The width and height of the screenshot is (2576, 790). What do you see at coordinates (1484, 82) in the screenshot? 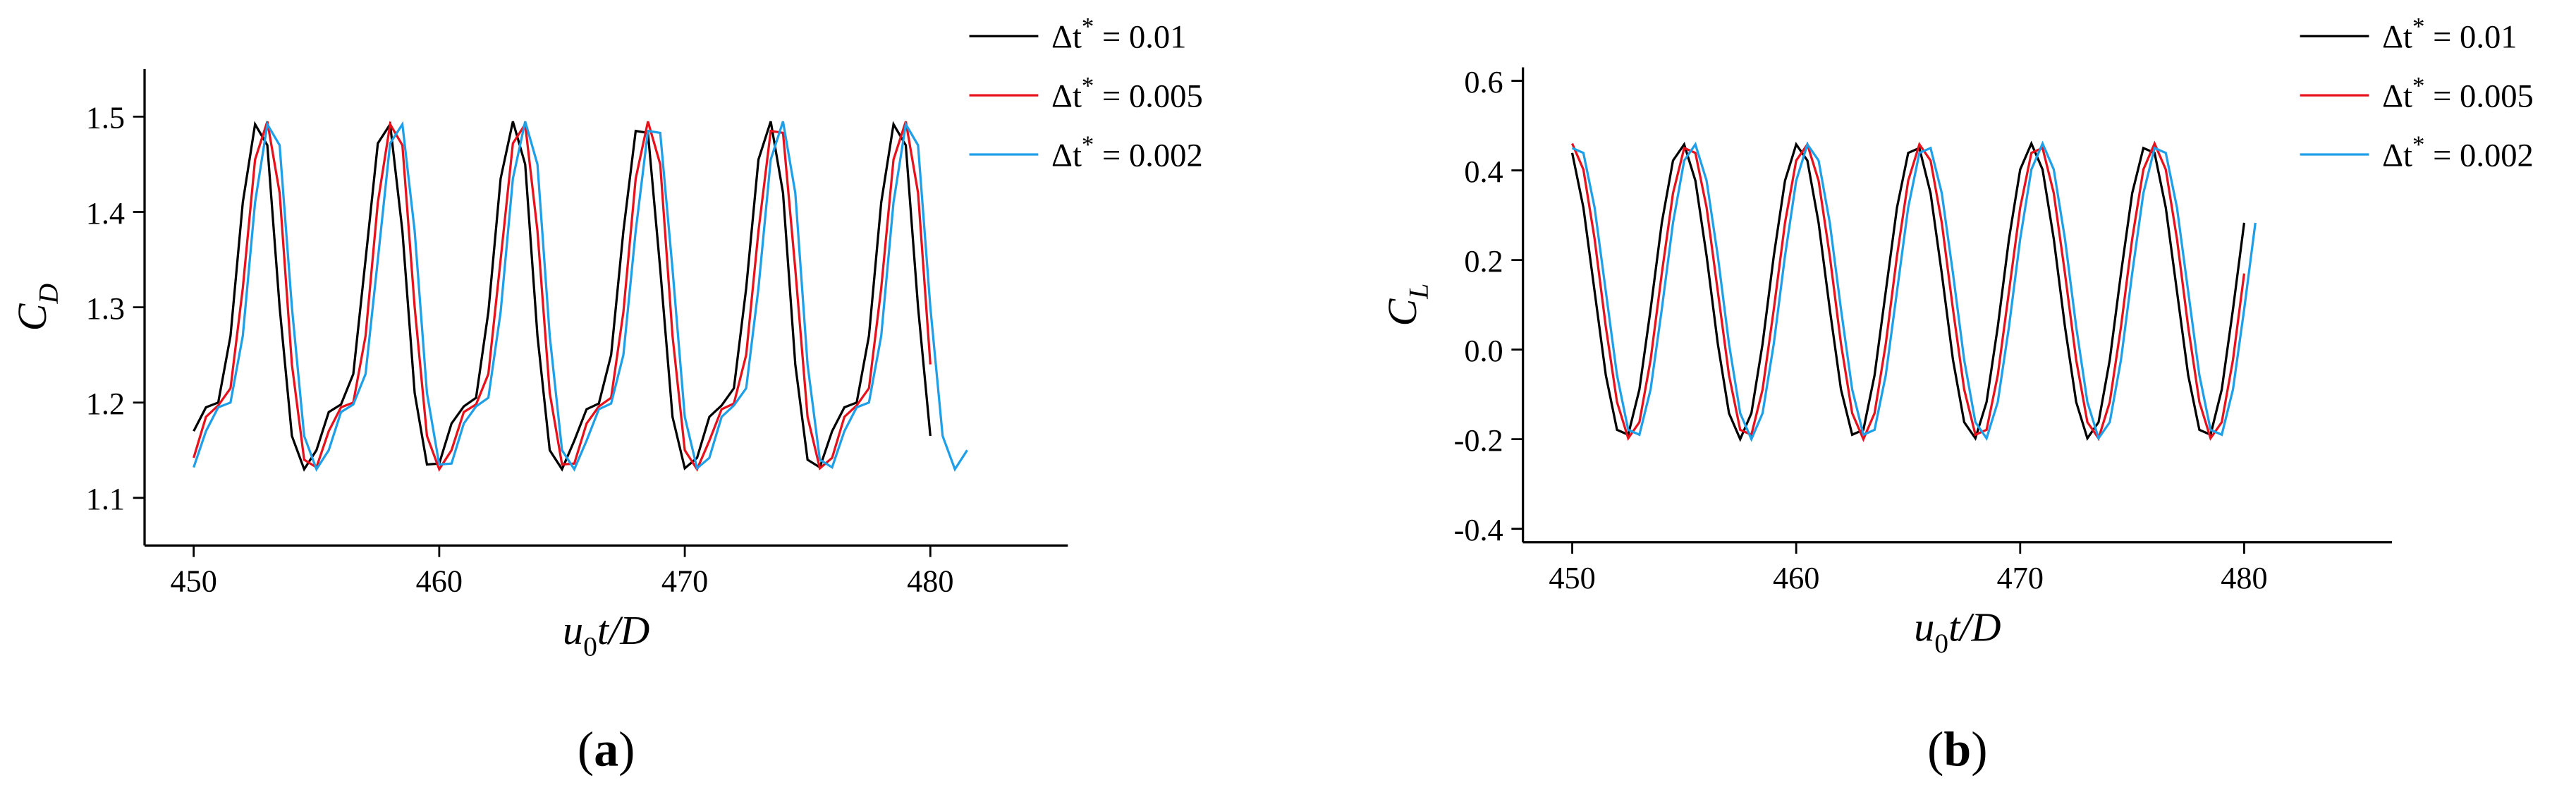
I see `y-tick-label: 0.6` at bounding box center [1484, 82].